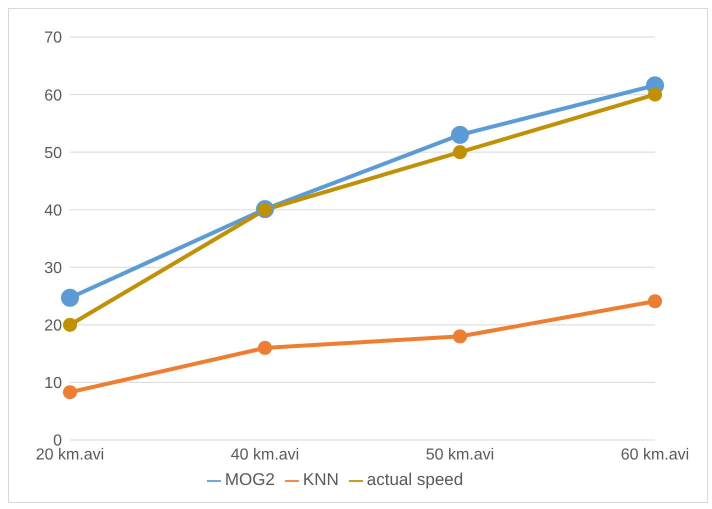  I want to click on x-tick-label: 40 km.avi, so click(265, 455).